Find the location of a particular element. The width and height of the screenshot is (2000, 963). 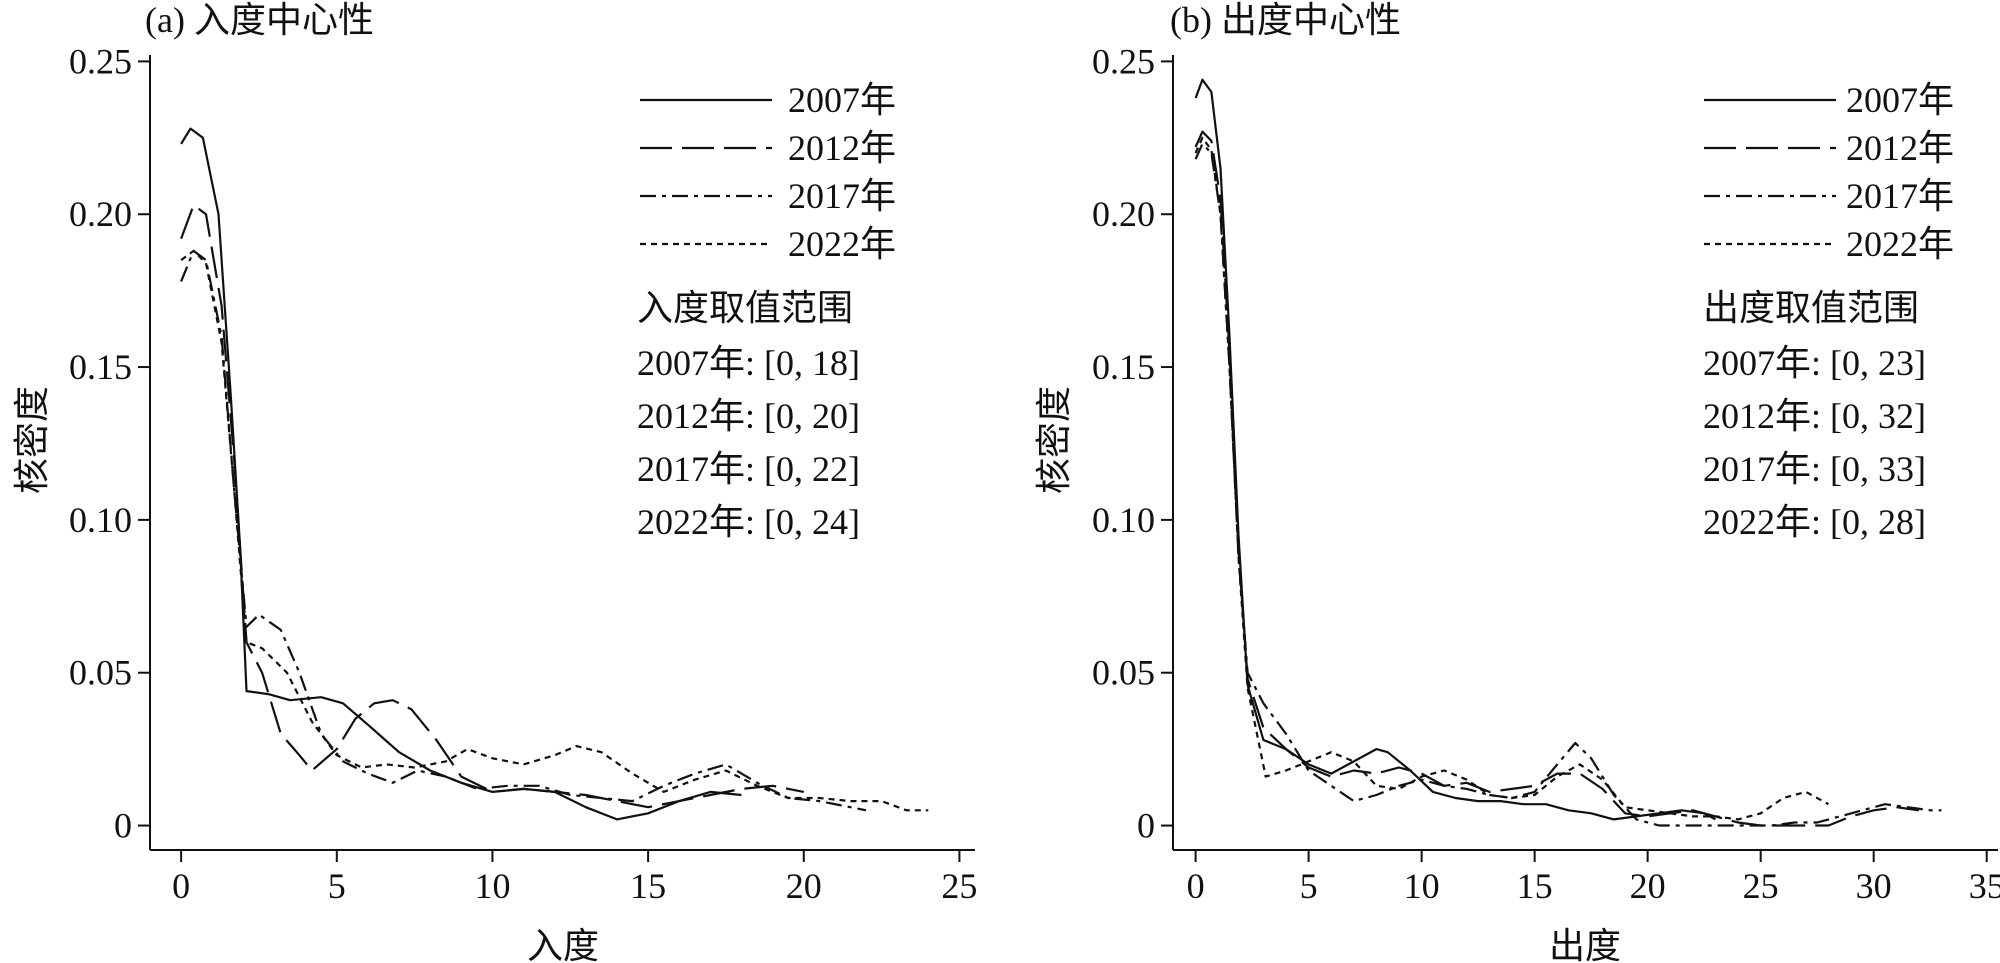

range-title: 入度取值范围 is located at coordinates (745, 308).